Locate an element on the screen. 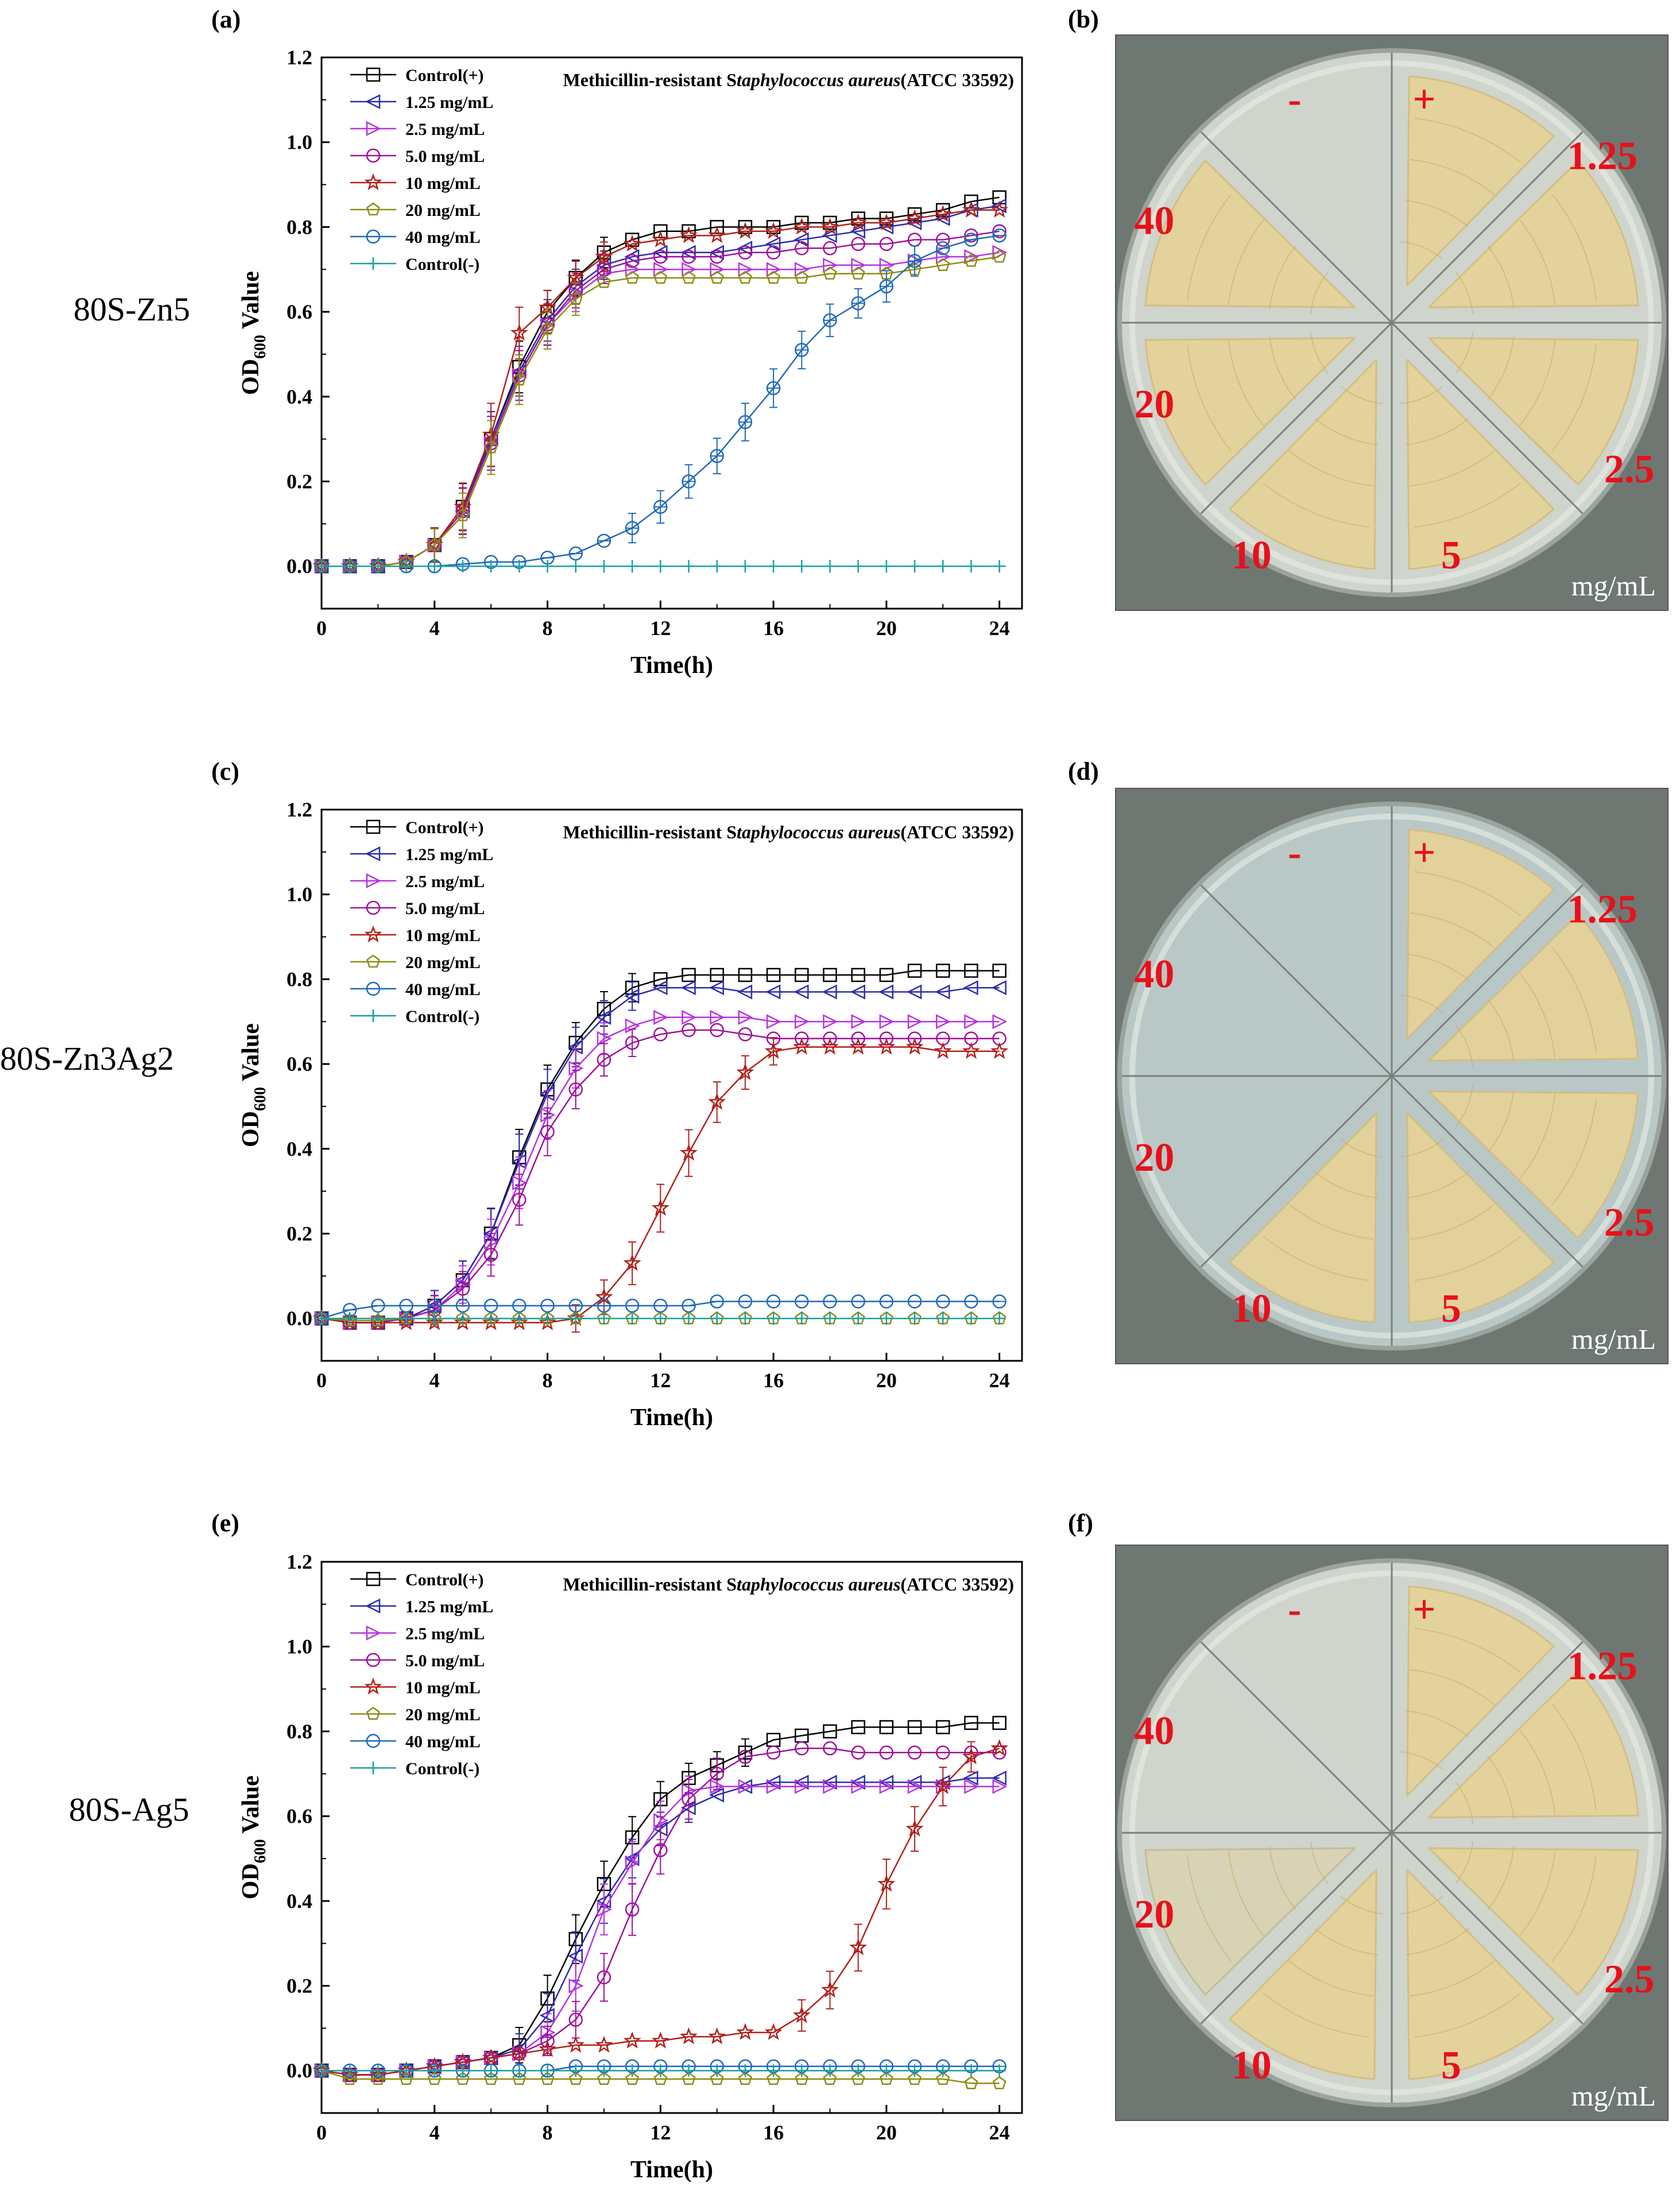 Image resolution: width=1680 pixels, height=2202 pixels. x-axis-label: Time(h) is located at coordinates (671, 665).